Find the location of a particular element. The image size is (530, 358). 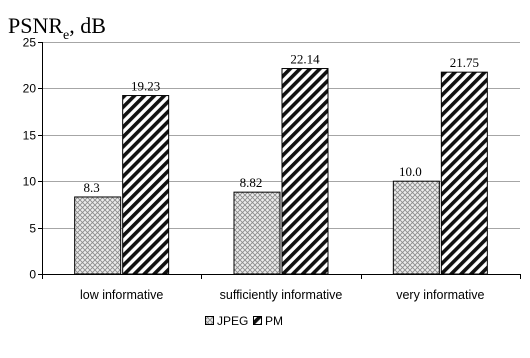

x-tick-label-2: sufficiently informative is located at coordinates (281, 295).